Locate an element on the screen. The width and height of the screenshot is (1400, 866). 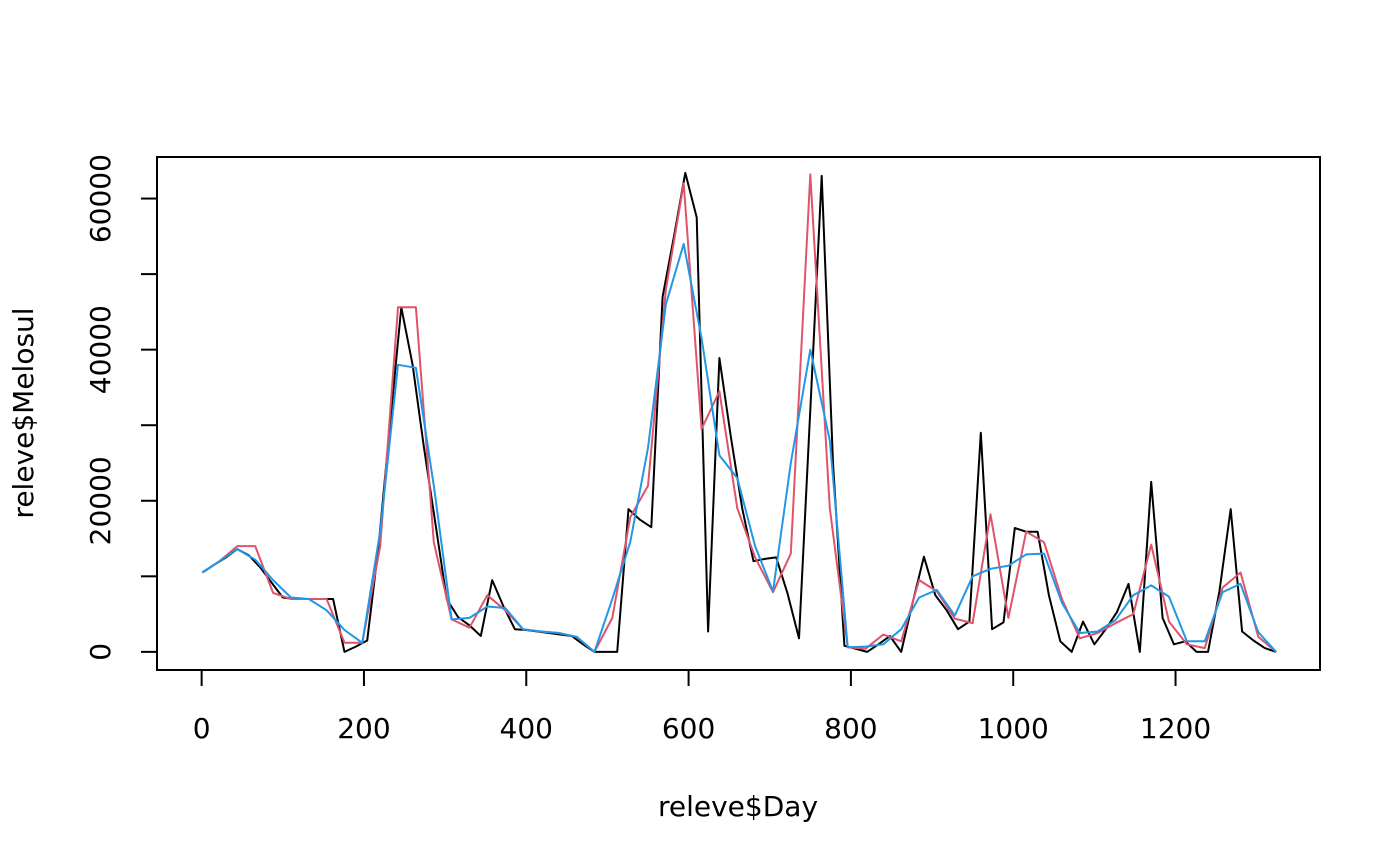
x-axis: 0 200 400 600 800 1000 1200 is located at coordinates (702, 707).